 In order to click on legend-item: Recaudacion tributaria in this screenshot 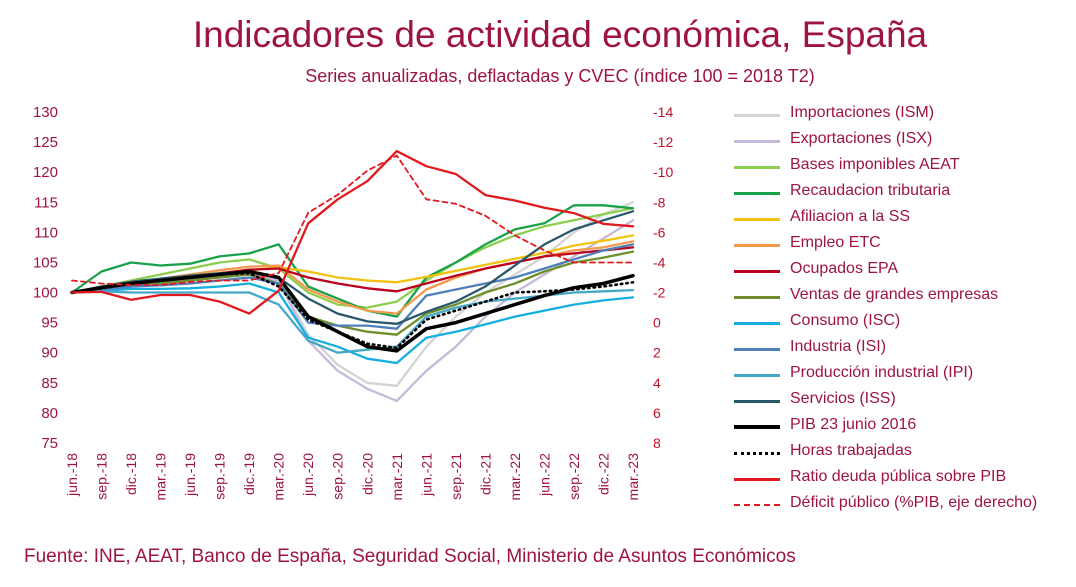, I will do `click(904, 193)`.